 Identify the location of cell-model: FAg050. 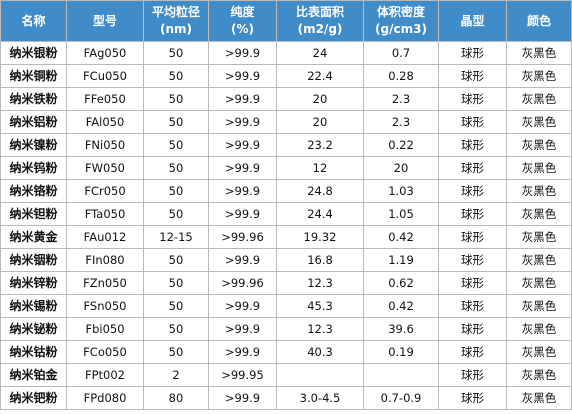
(105, 53).